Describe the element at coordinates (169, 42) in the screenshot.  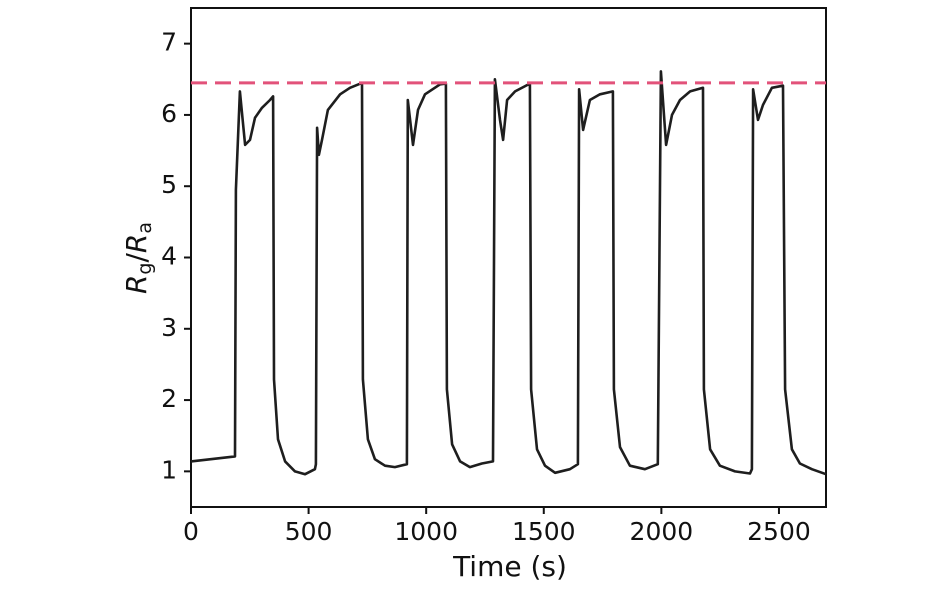
I see `y-tick-label: 7` at that location.